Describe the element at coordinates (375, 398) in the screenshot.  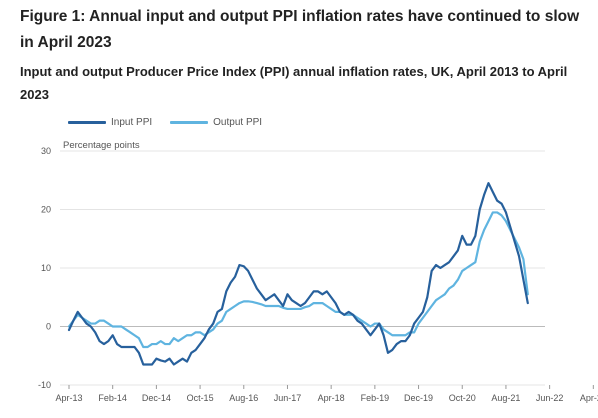
I see `x-tick-label: Feb-19` at that location.